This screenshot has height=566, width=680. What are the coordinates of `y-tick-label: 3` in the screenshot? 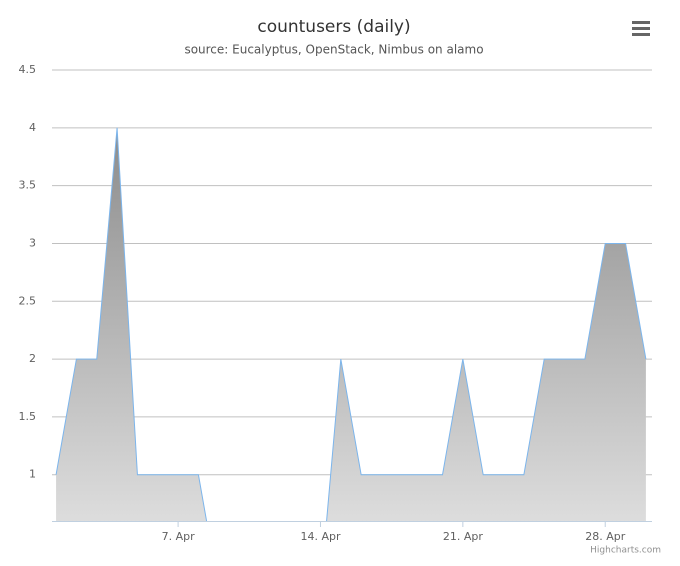 It's located at (32, 242).